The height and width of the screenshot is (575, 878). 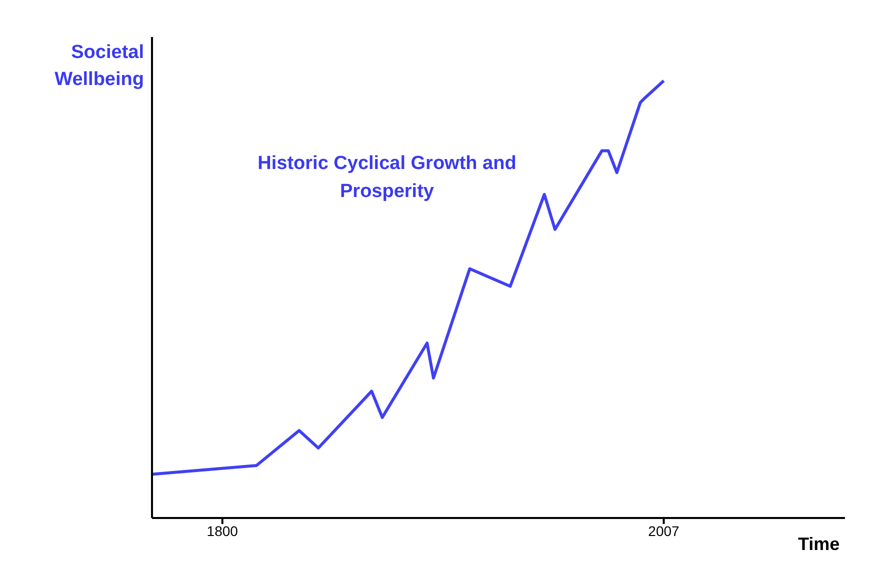 What do you see at coordinates (819, 544) in the screenshot?
I see `x-axis-title: Time` at bounding box center [819, 544].